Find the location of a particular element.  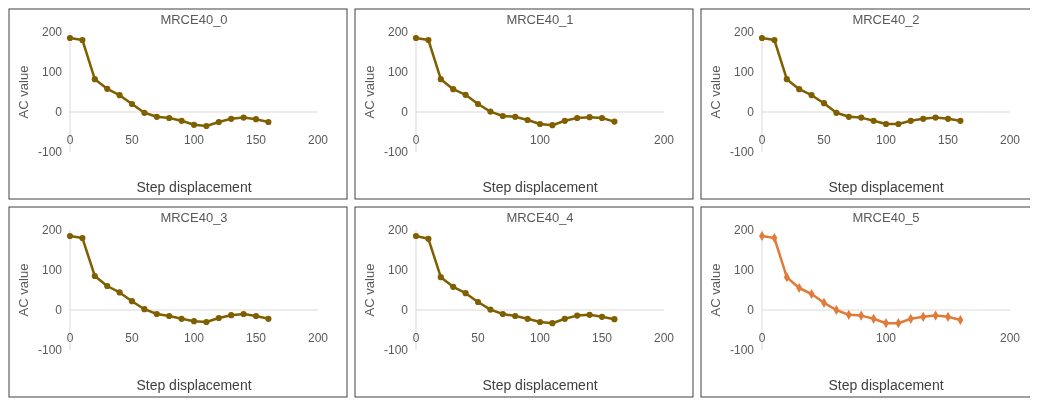

chart-title: MRCE40_5 is located at coordinates (886, 217).